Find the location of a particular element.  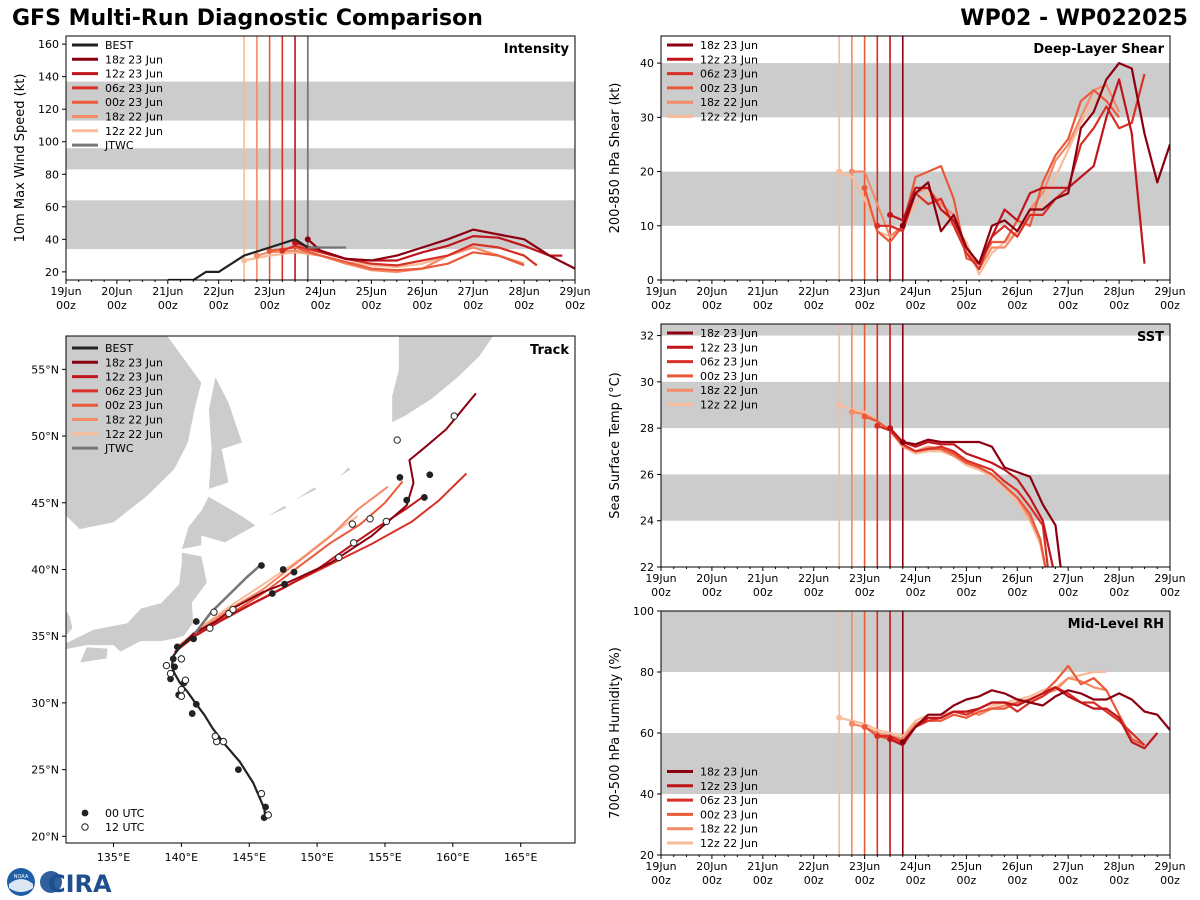

sst-x-tick-label: 26Jun is located at coordinates (1017, 578).